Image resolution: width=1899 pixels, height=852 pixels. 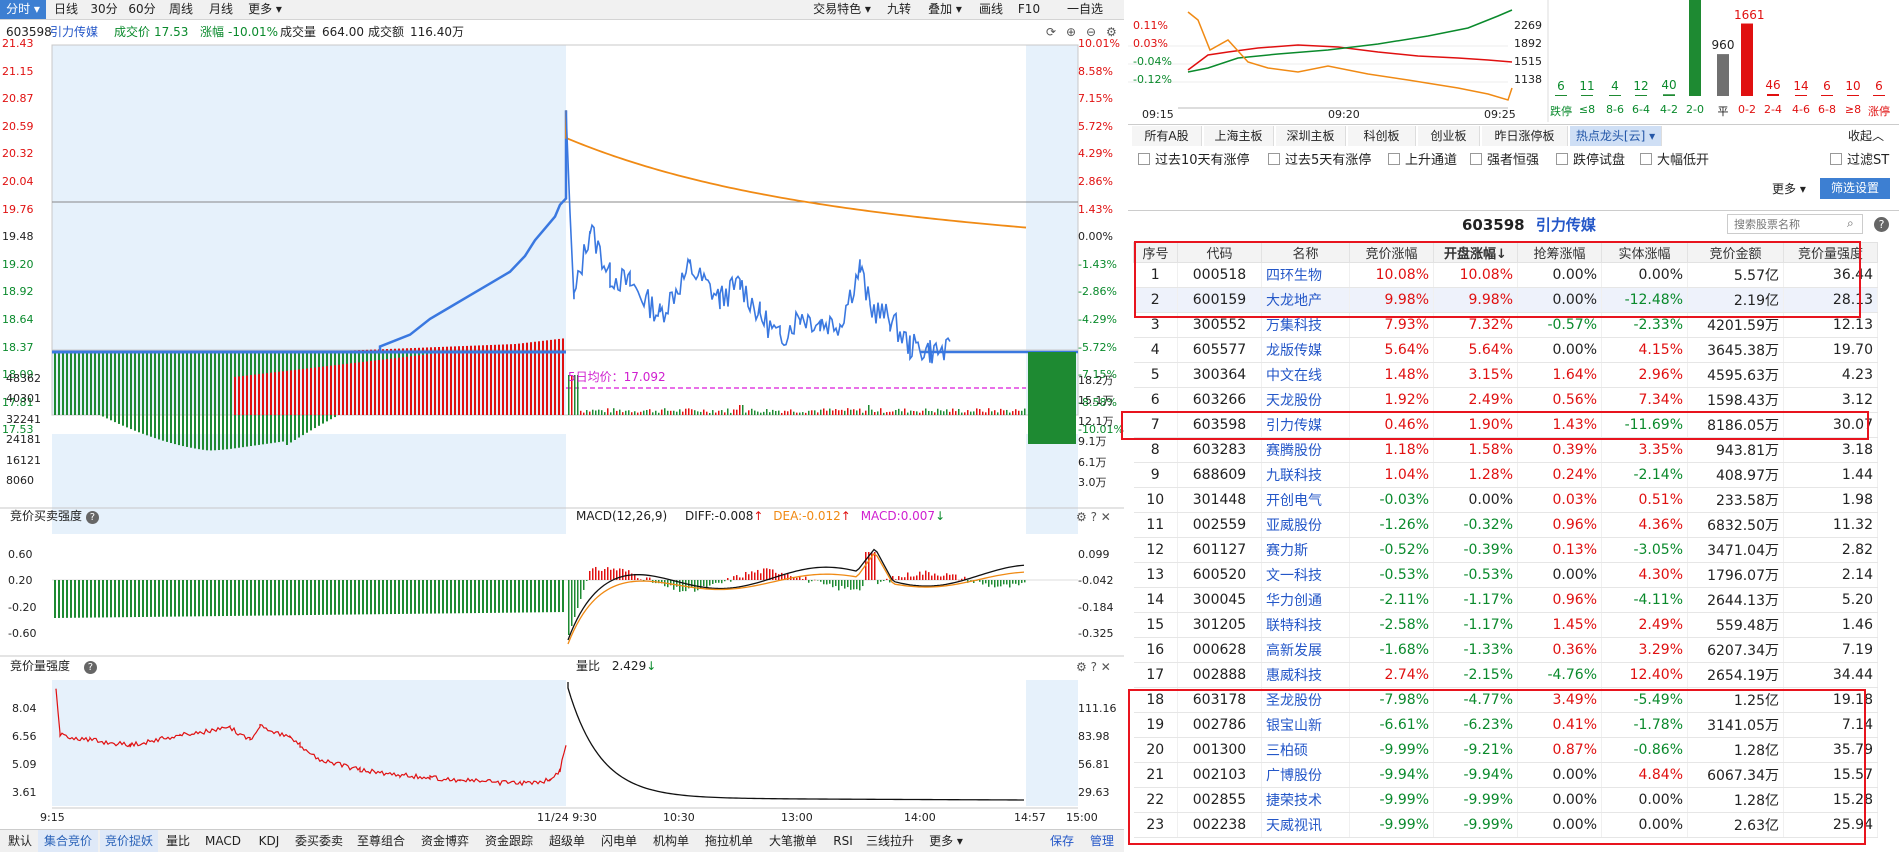 What do you see at coordinates (444, 841) in the screenshot?
I see `indicator-tab: 资金博弈` at bounding box center [444, 841].